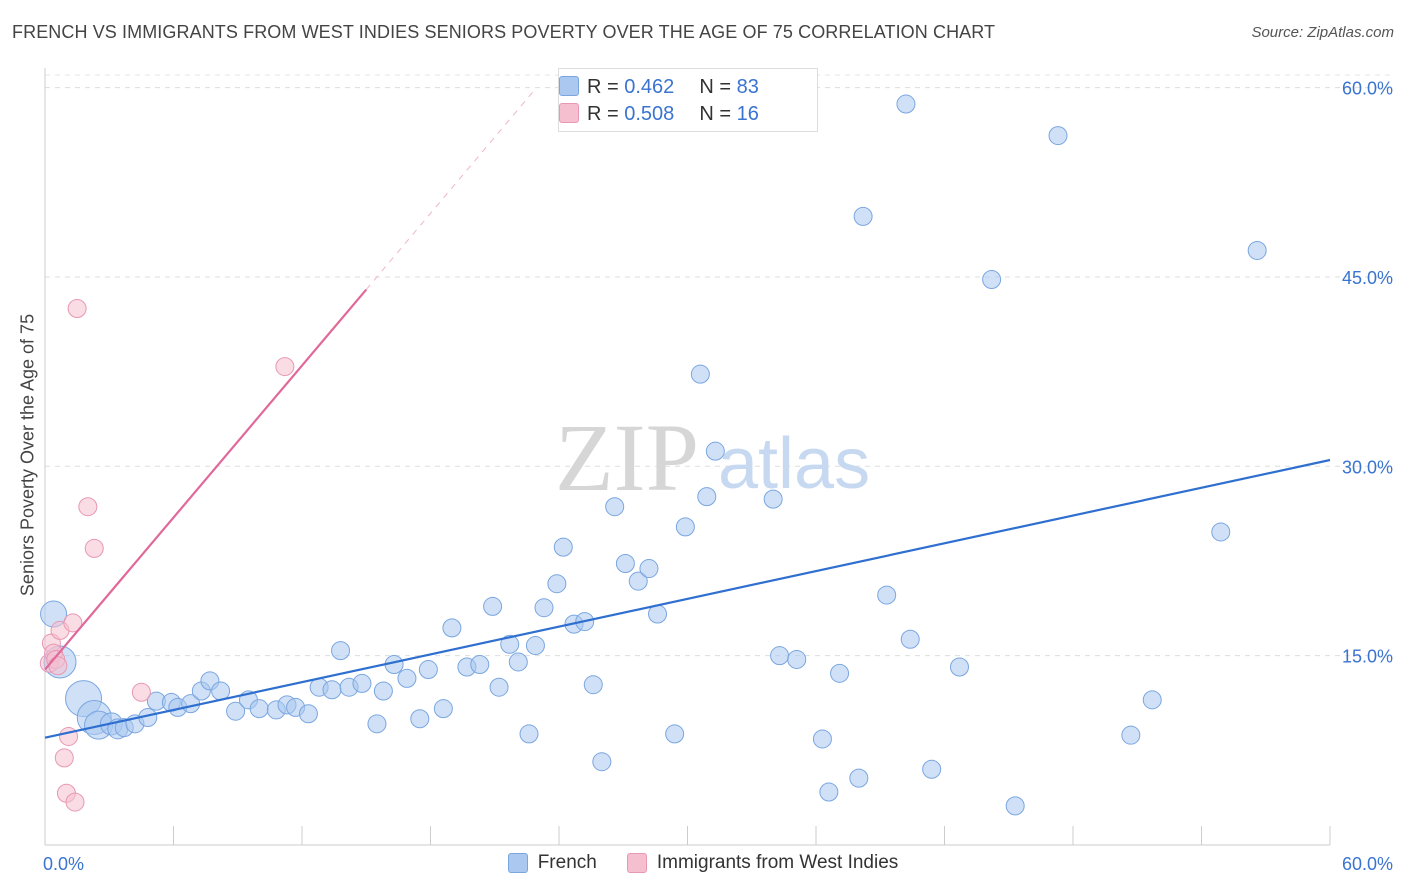 The width and height of the screenshot is (1406, 892). I want to click on legend-item-french: French, so click(552, 863).